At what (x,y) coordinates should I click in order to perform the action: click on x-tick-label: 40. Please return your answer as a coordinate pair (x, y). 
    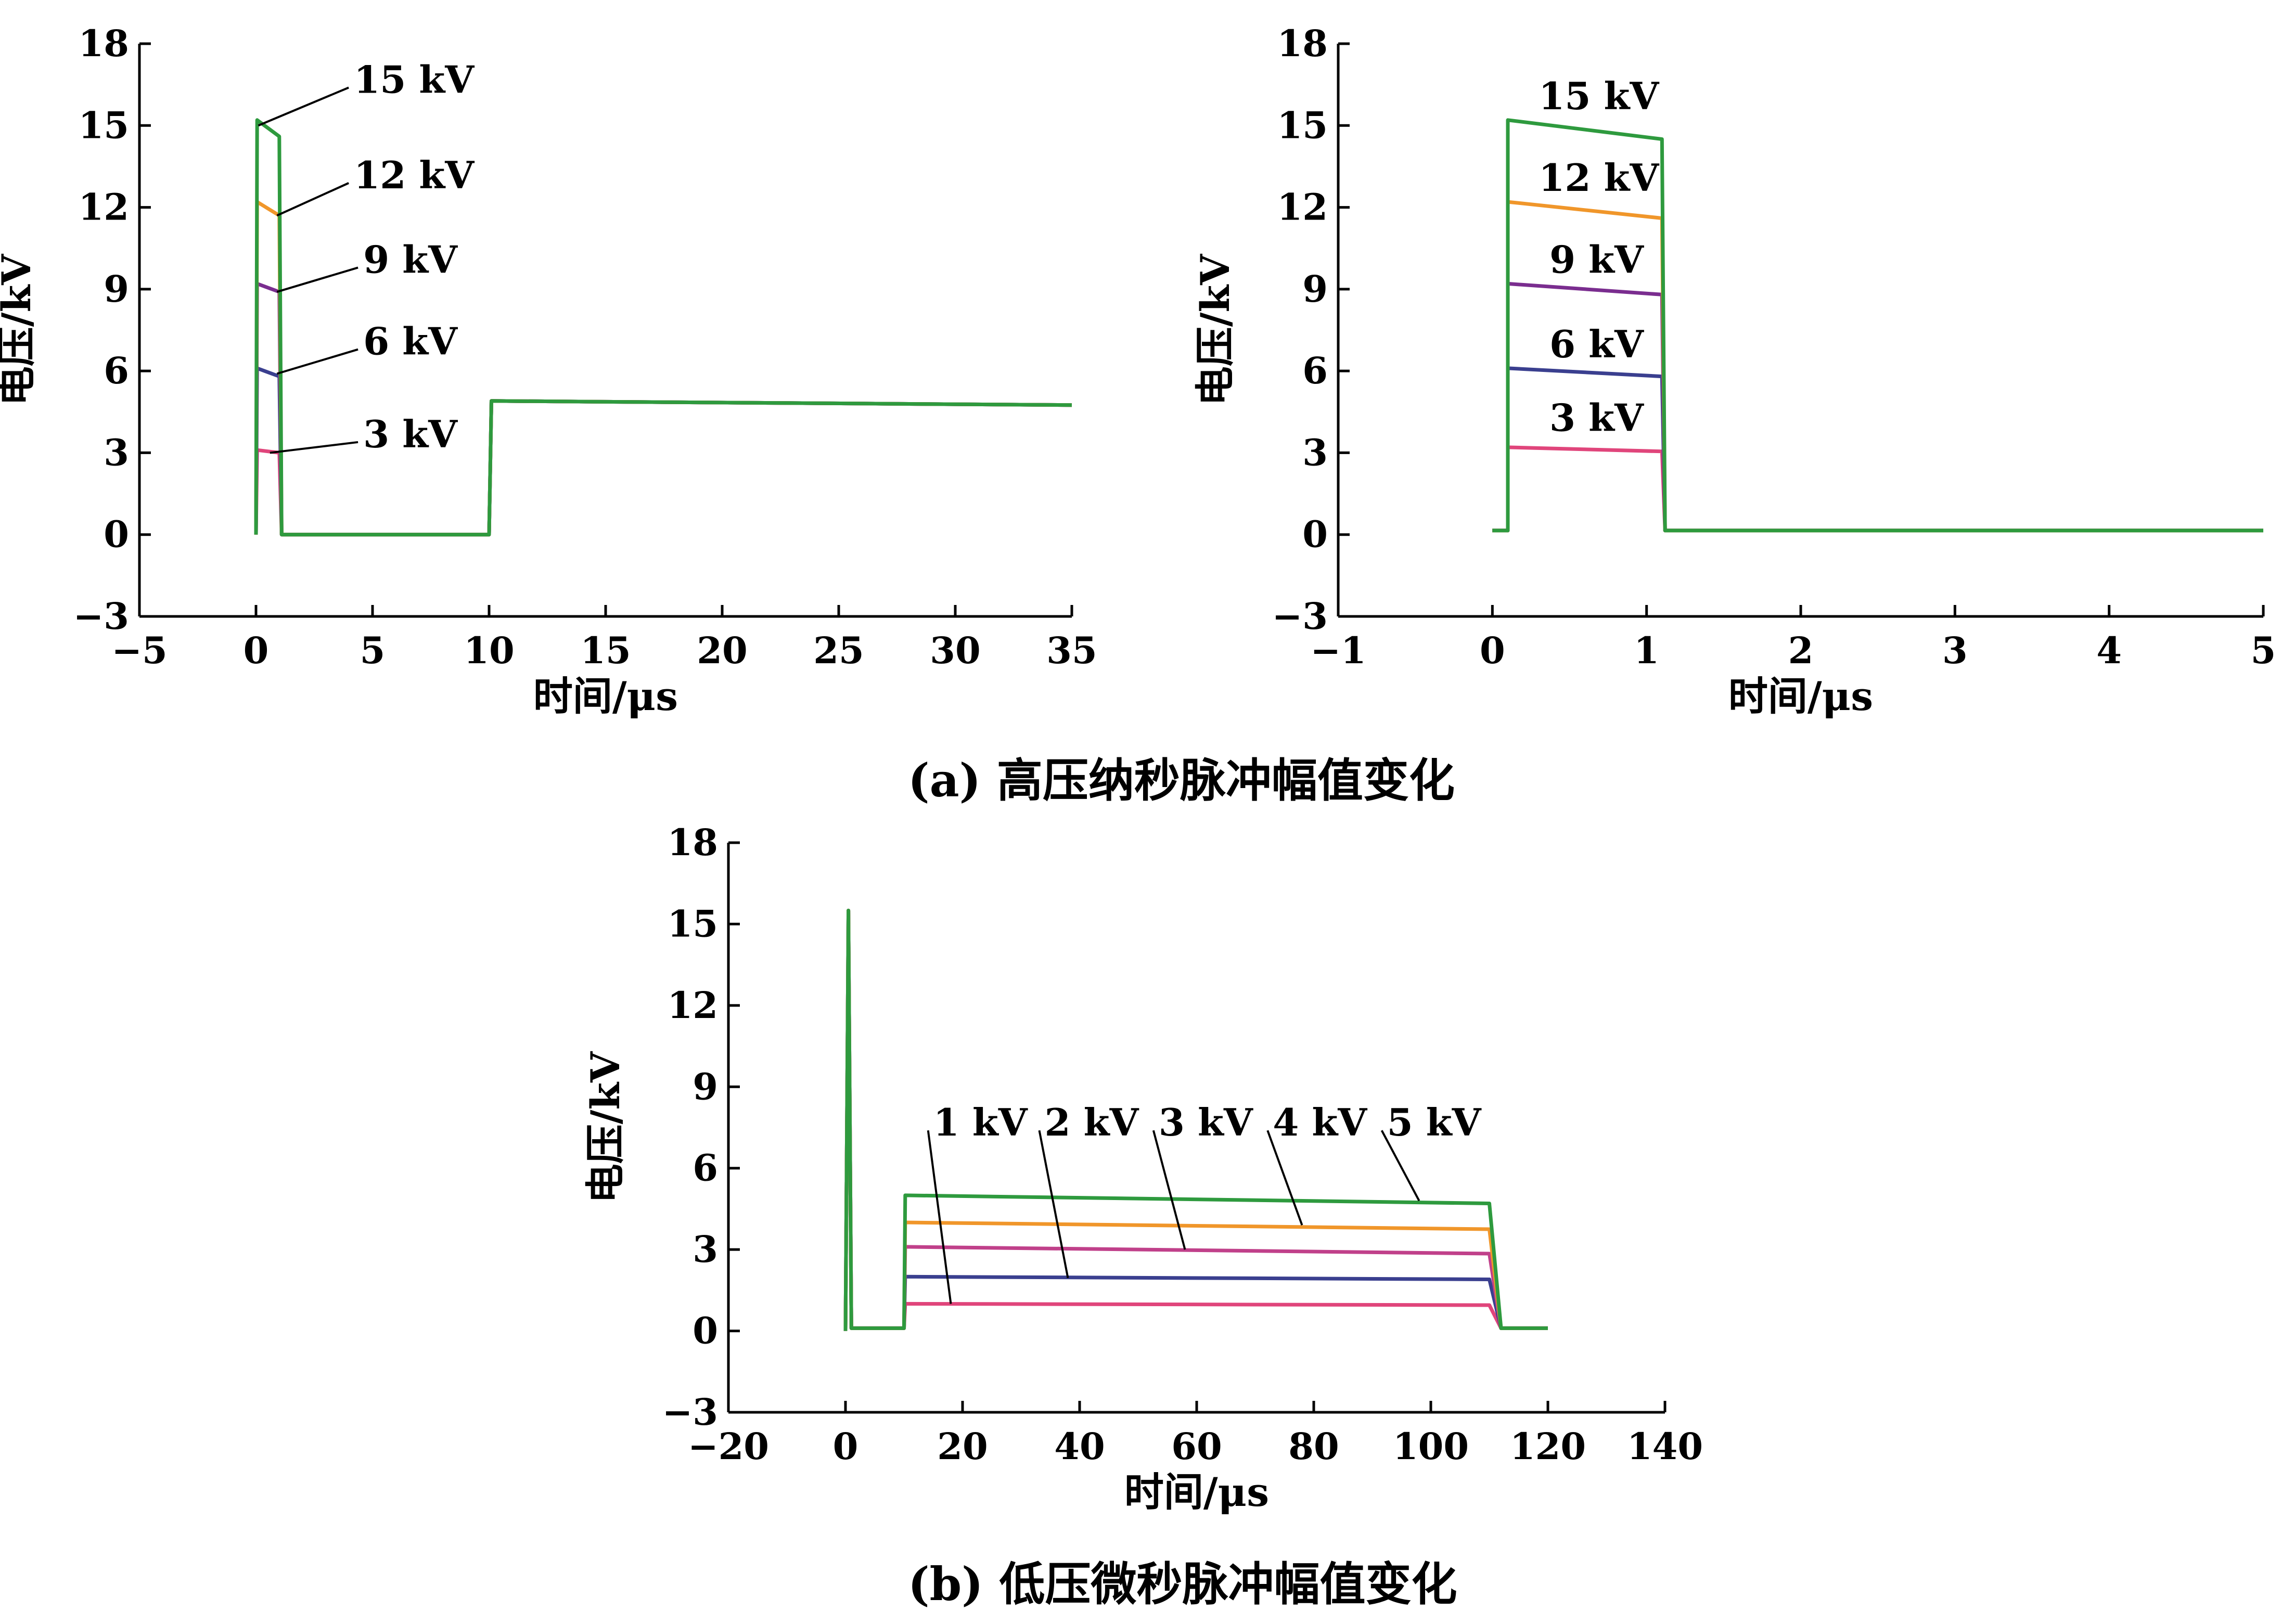
    Looking at the image, I should click on (1079, 1446).